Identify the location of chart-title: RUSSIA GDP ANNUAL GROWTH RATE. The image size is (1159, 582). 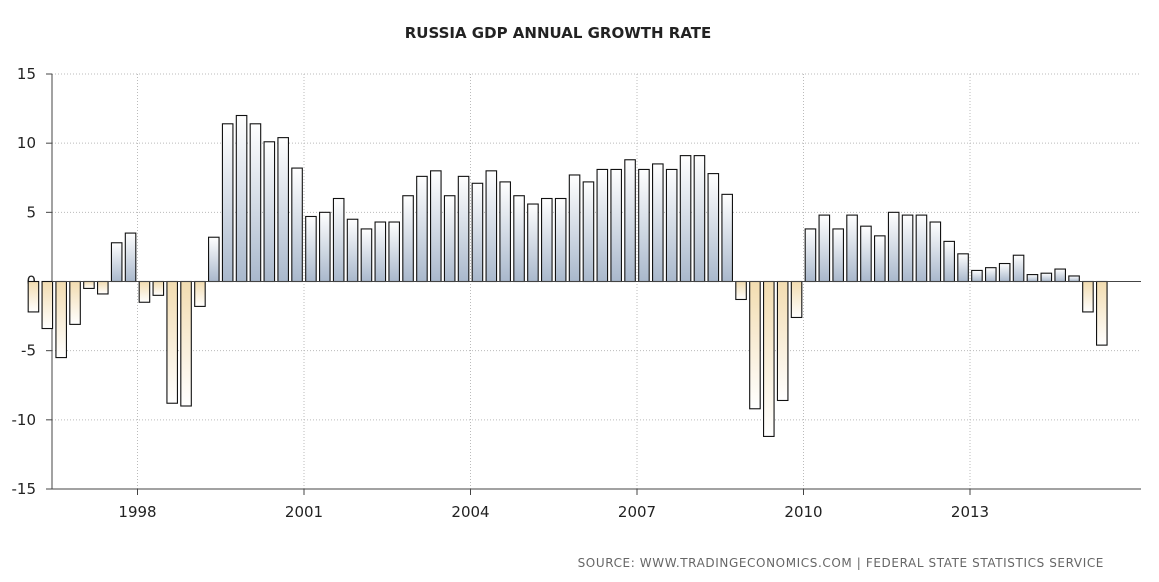
(558, 33).